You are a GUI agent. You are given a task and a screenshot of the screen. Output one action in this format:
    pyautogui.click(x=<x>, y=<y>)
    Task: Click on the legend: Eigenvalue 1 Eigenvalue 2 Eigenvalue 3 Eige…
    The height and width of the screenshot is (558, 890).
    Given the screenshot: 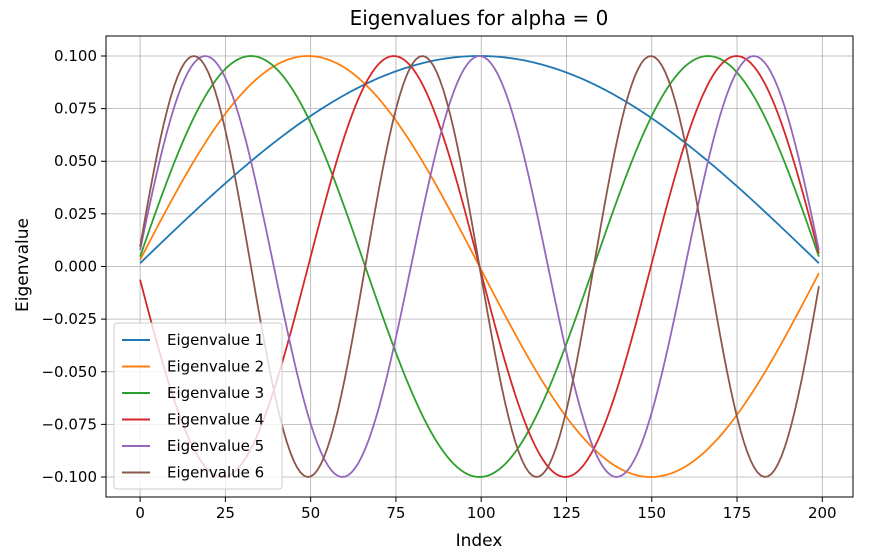 What is the action you would take?
    pyautogui.click(x=198, y=406)
    